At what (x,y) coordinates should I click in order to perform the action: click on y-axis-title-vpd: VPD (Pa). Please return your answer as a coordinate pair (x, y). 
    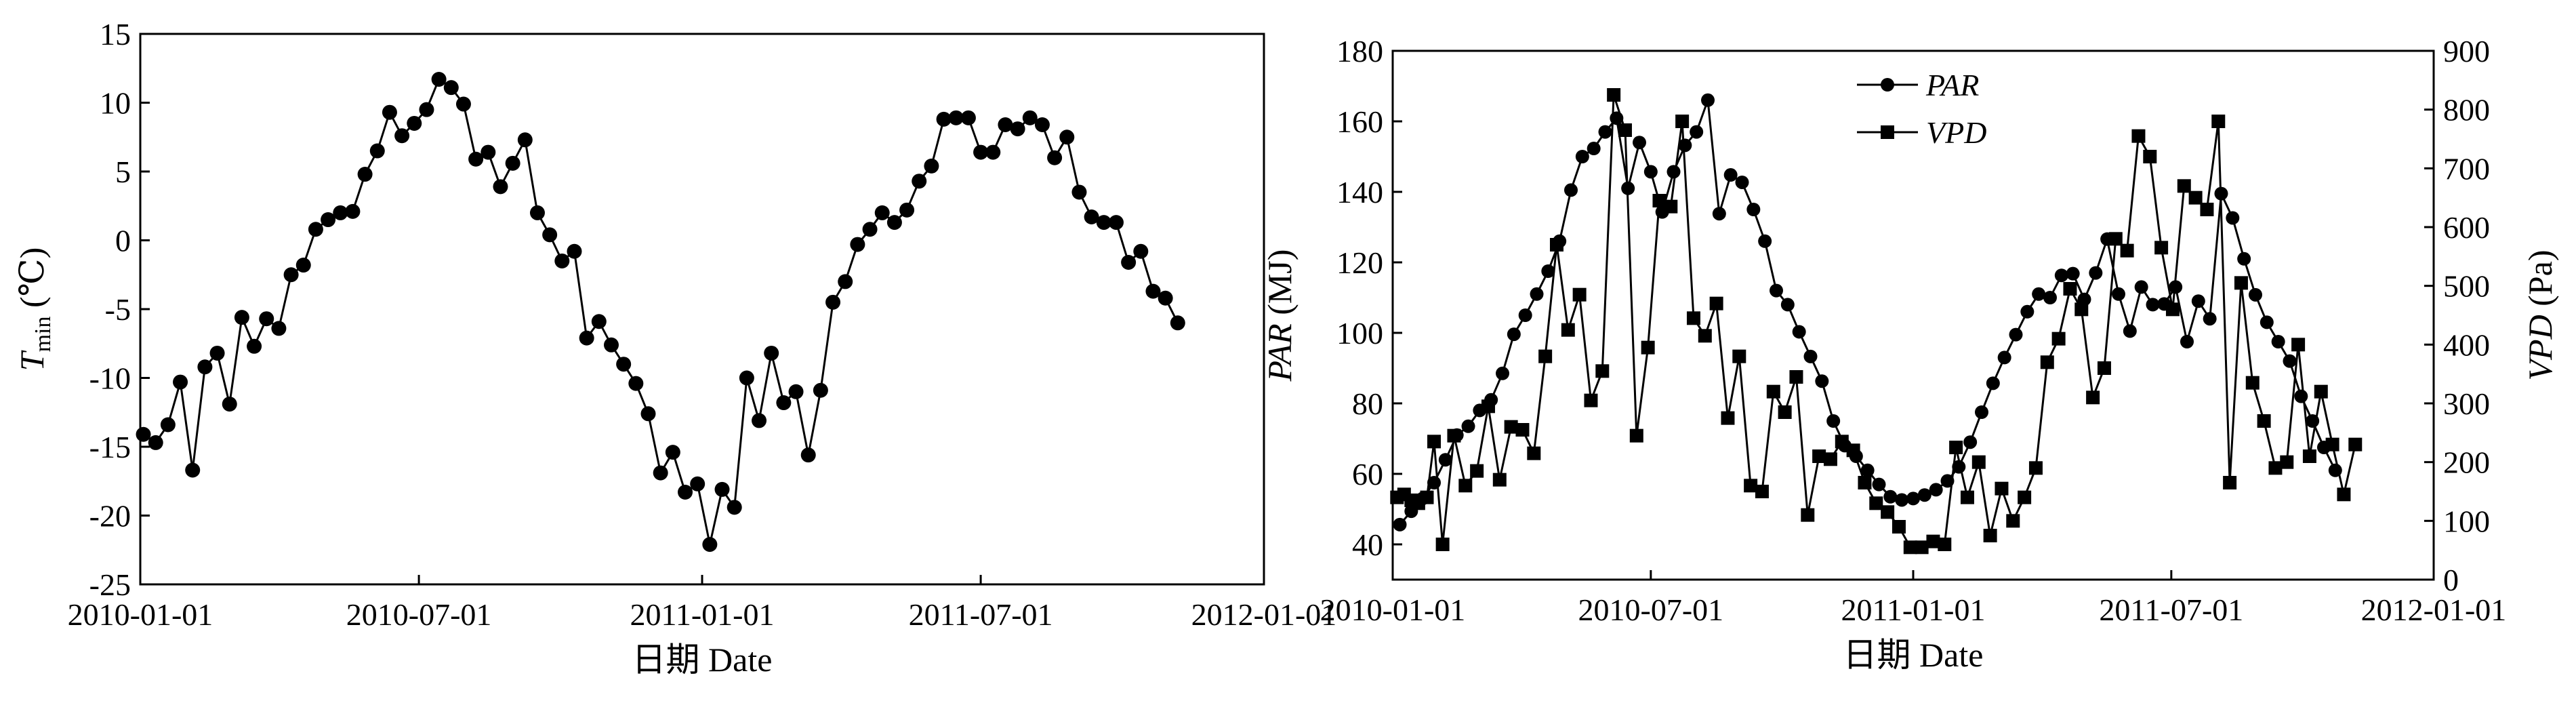
    Looking at the image, I should click on (2540, 314).